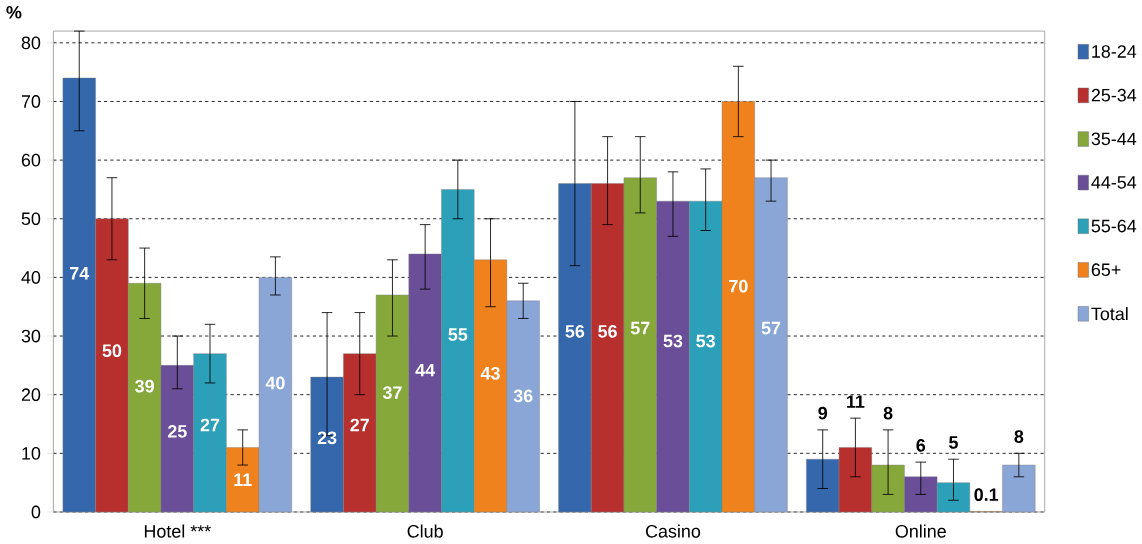 The image size is (1142, 544). What do you see at coordinates (1114, 139) in the screenshot?
I see `legend-label: 35-44` at bounding box center [1114, 139].